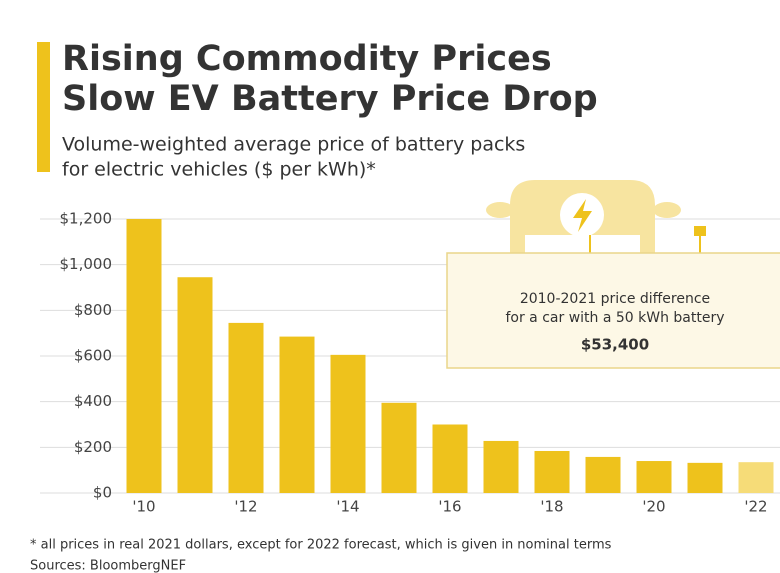 The image size is (780, 573). I want to click on y-tick-label: $0, so click(102, 493).